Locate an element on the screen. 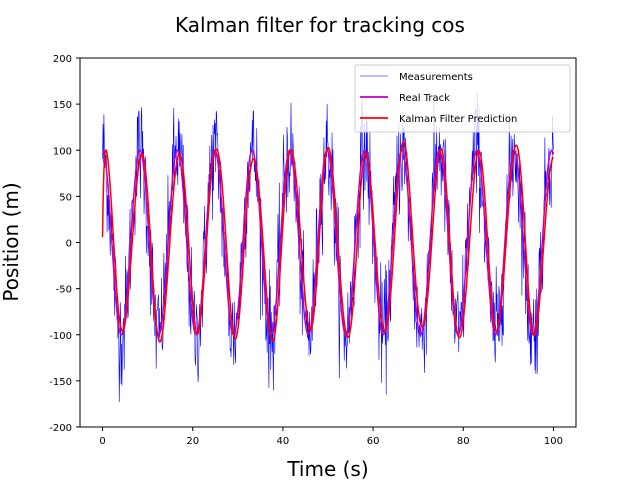 This screenshot has width=640, height=480. chart-title: Kalman filter for tracking cos is located at coordinates (320, 25).